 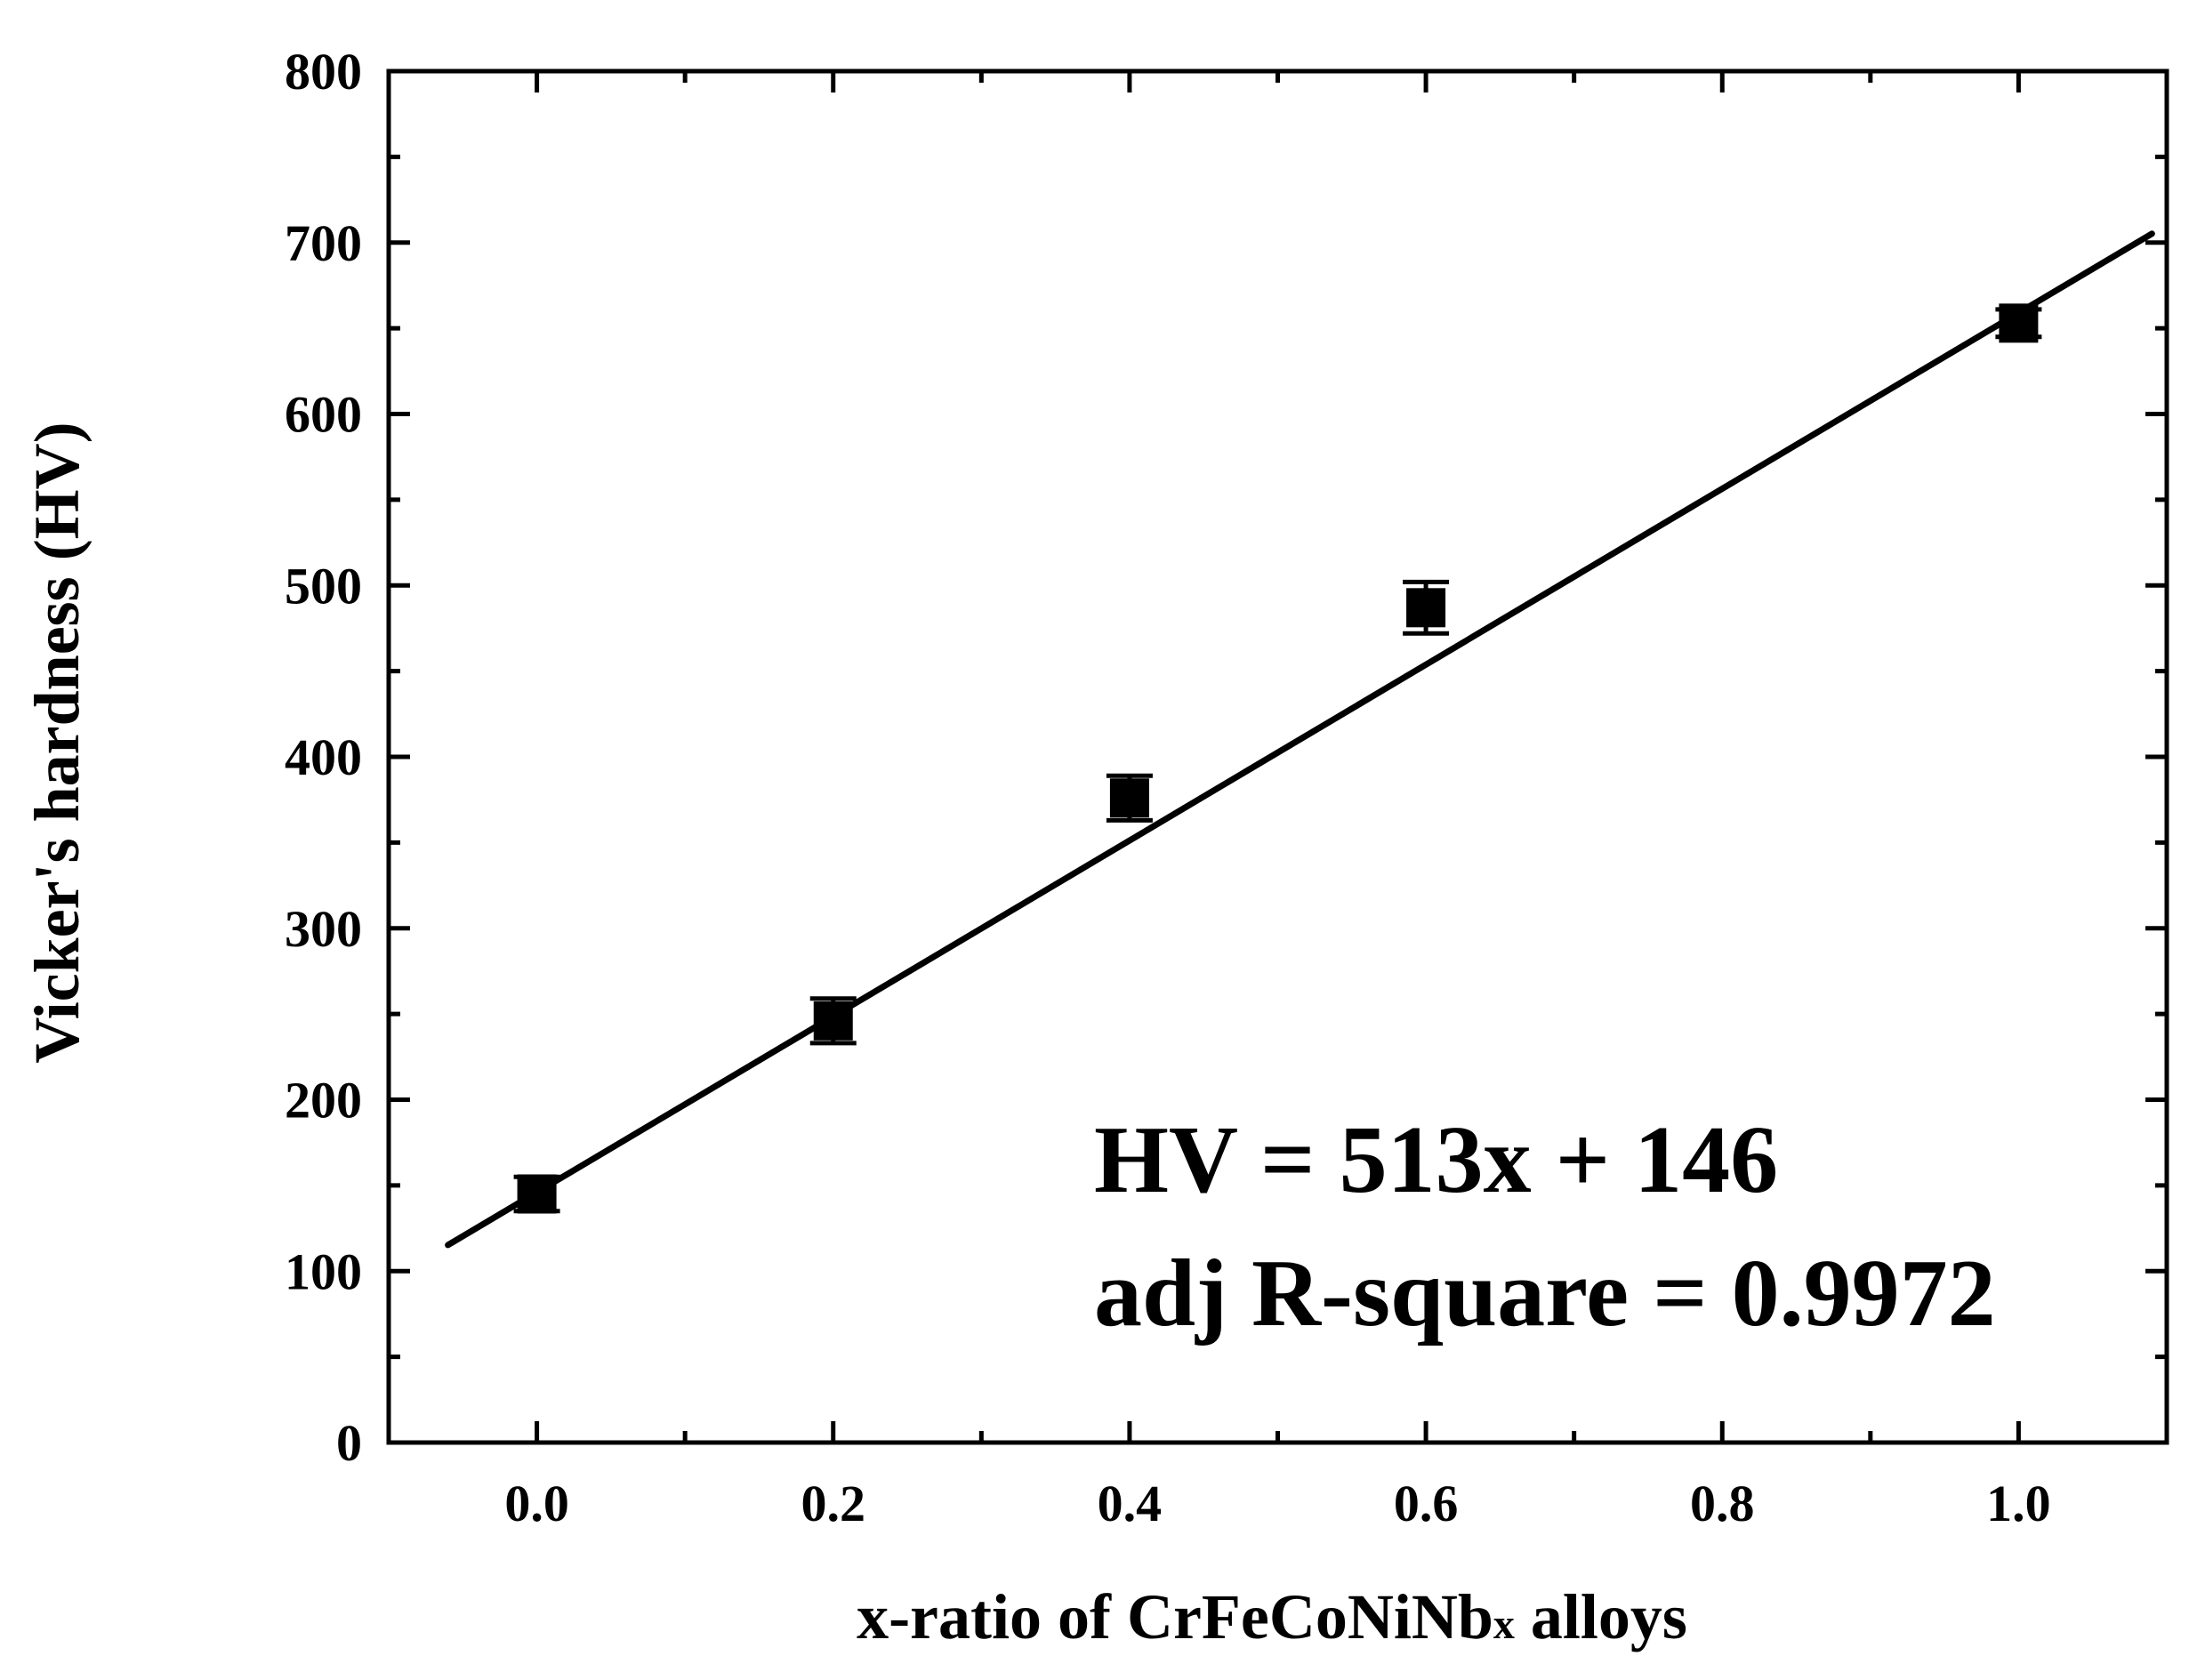 I want to click on x-tick-label: 0.2, so click(x=833, y=1503).